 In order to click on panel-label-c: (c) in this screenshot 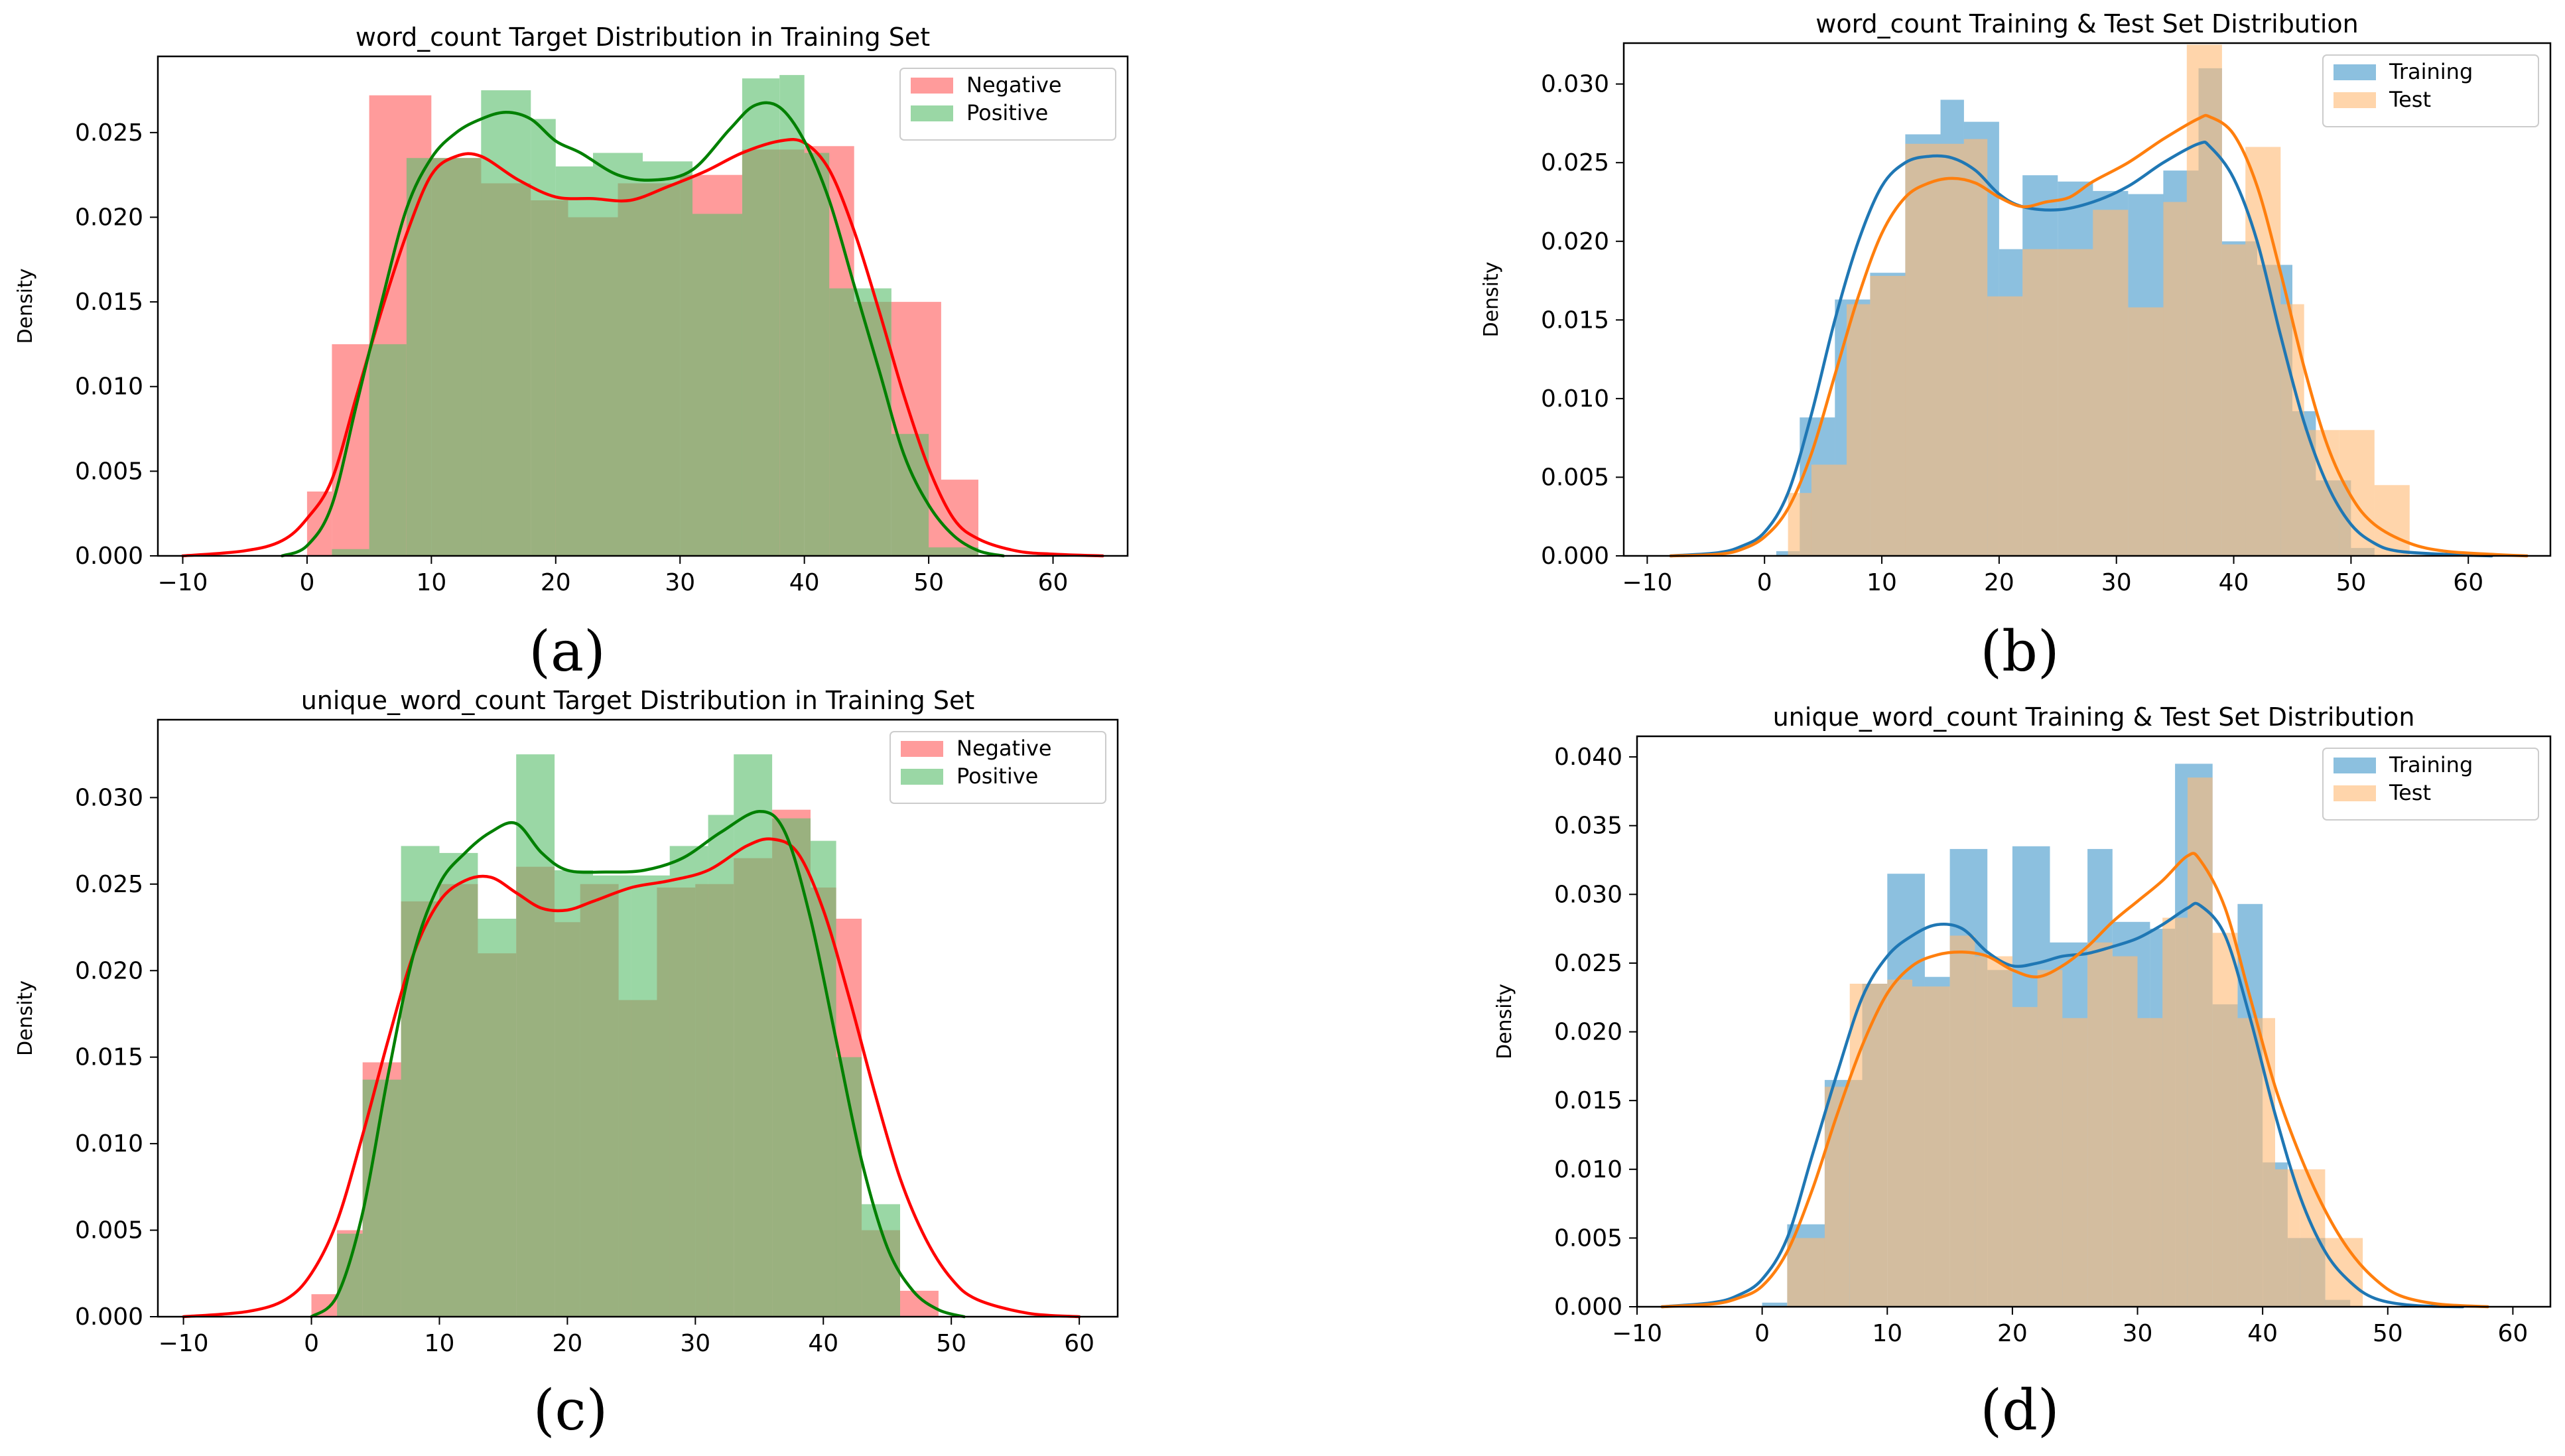, I will do `click(570, 1410)`.